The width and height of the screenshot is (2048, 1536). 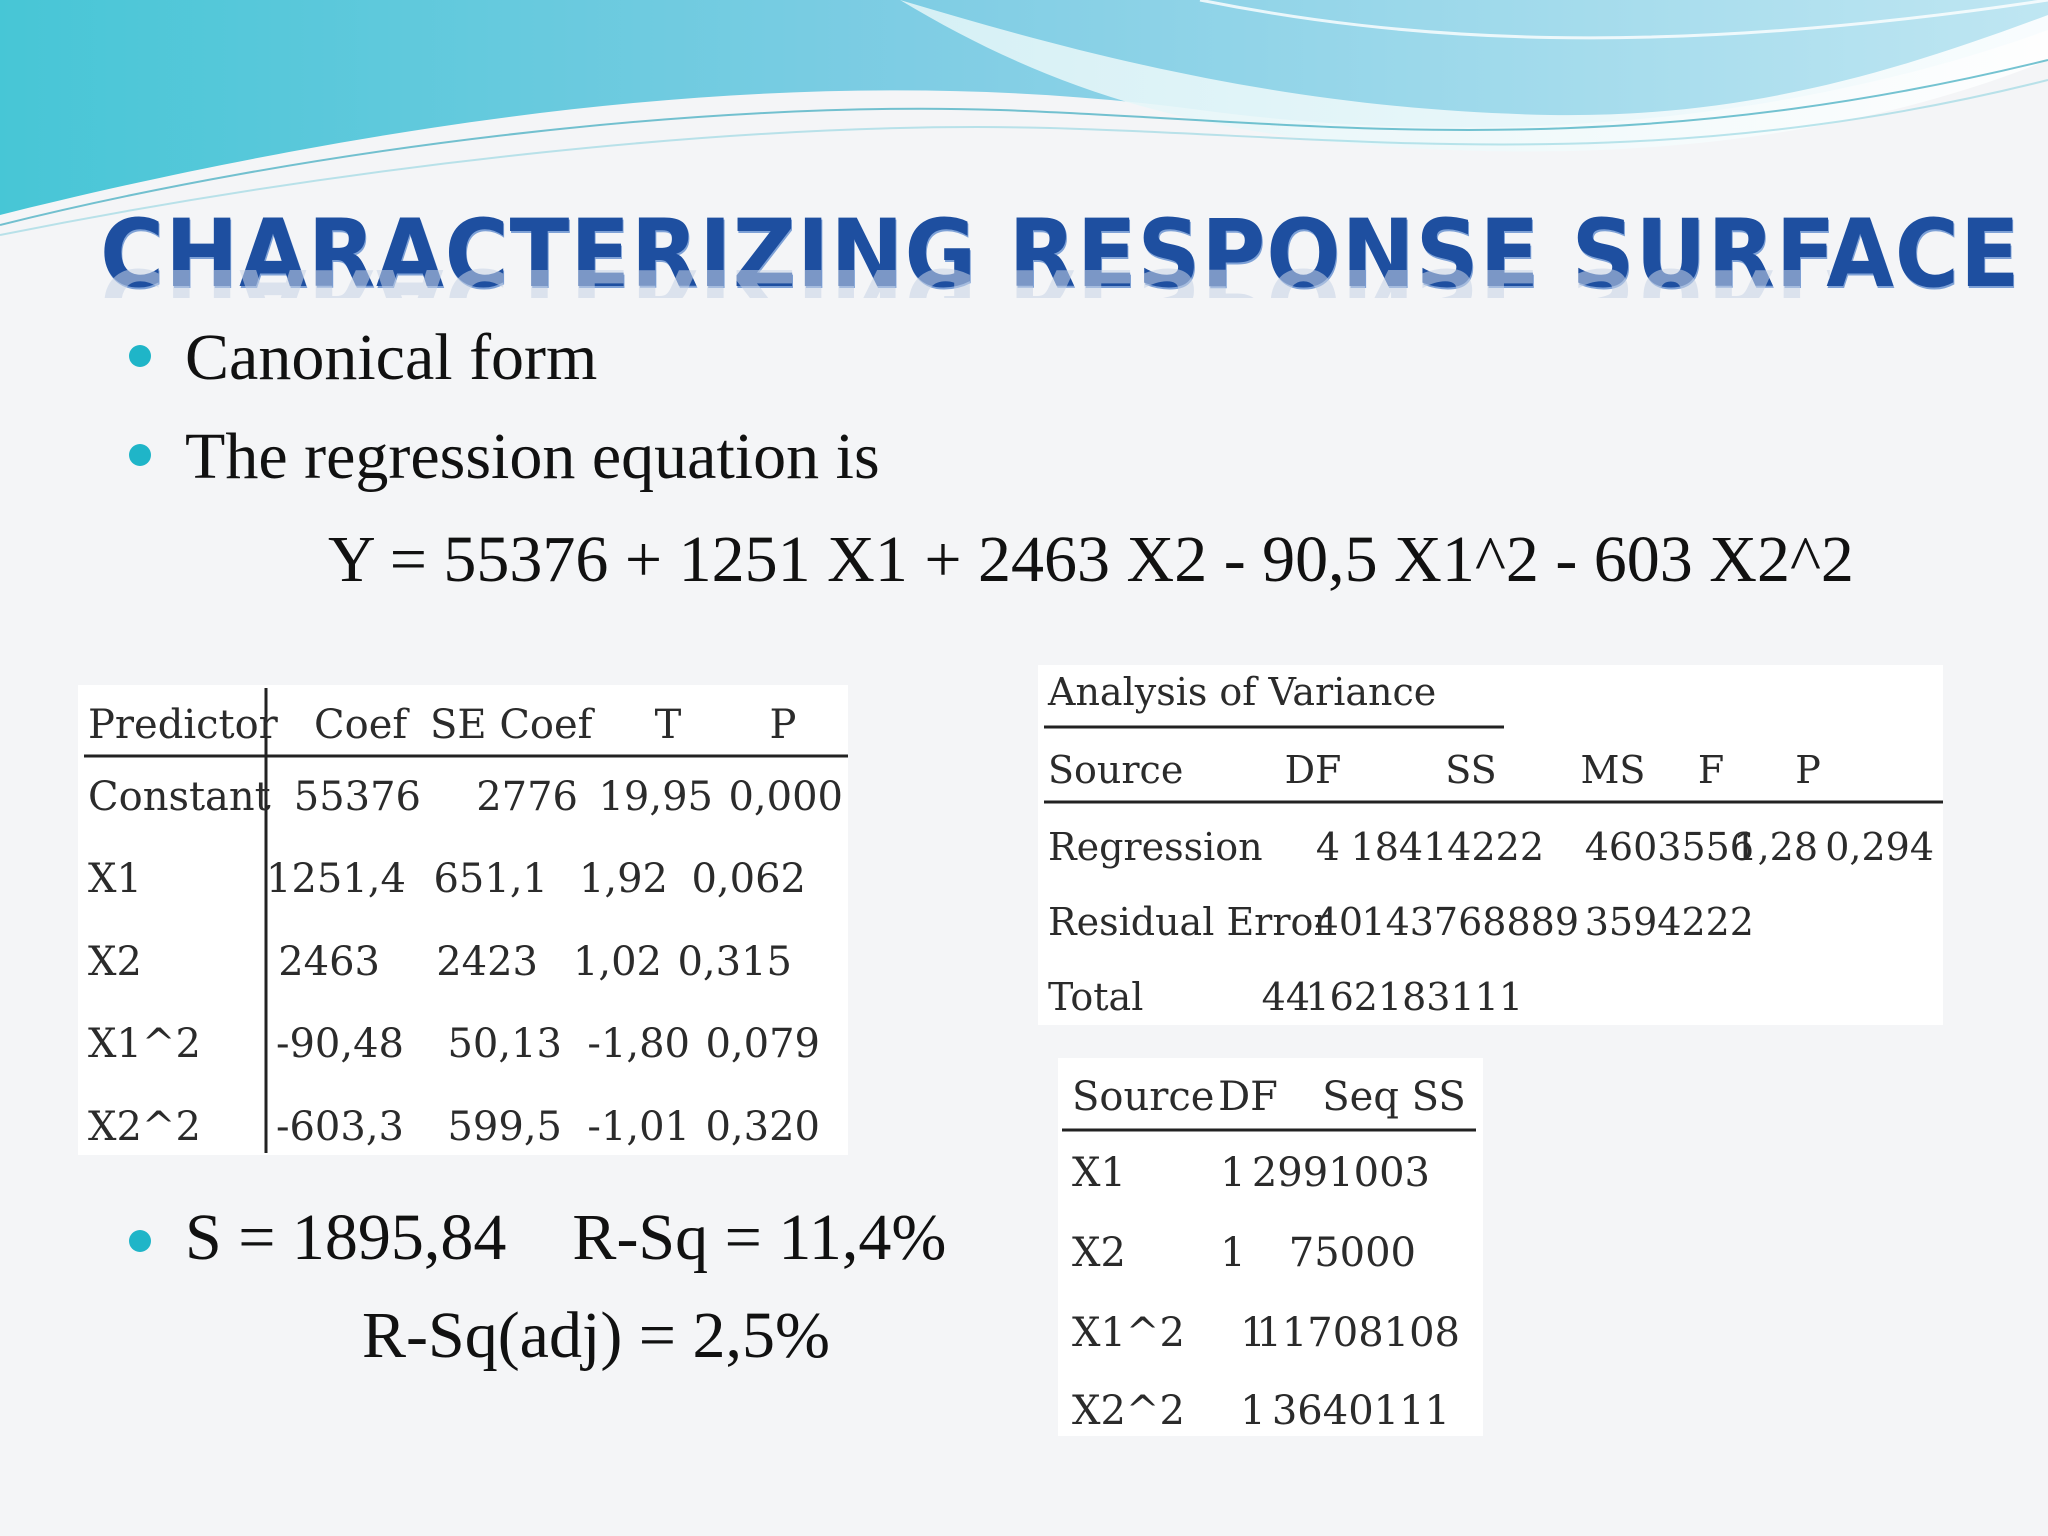 What do you see at coordinates (1155, 847) in the screenshot?
I see `table-cell: Regression` at bounding box center [1155, 847].